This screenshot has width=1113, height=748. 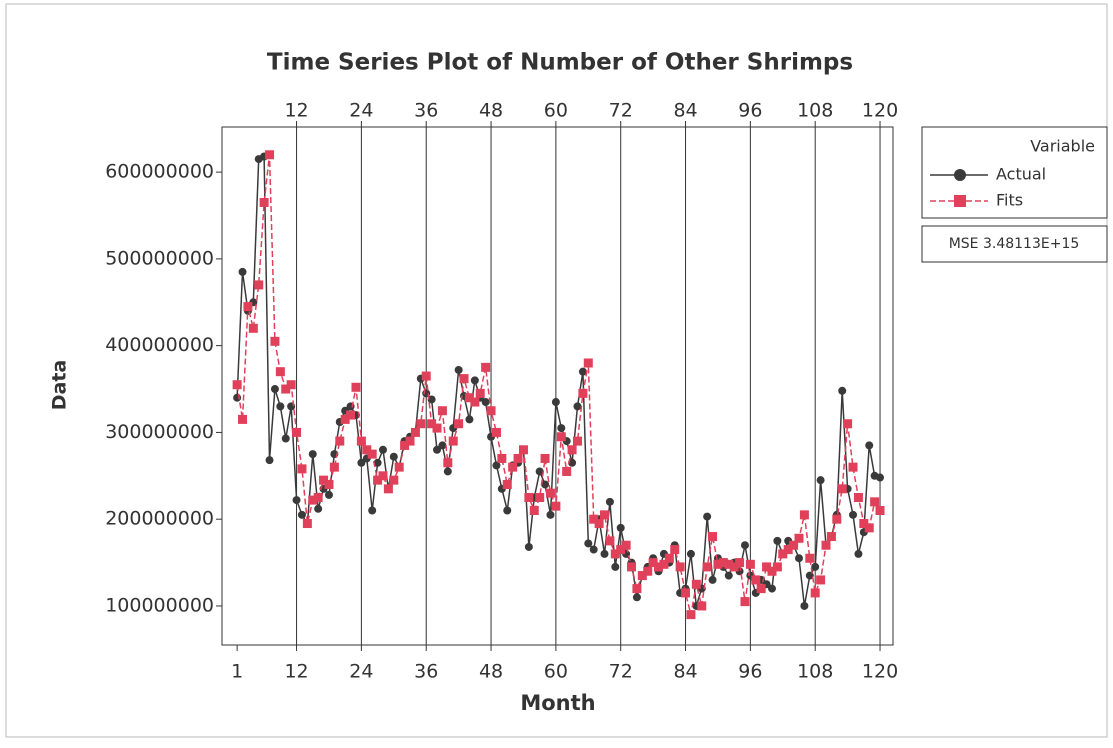 What do you see at coordinates (556, 111) in the screenshot?
I see `top-tick-label: 60` at bounding box center [556, 111].